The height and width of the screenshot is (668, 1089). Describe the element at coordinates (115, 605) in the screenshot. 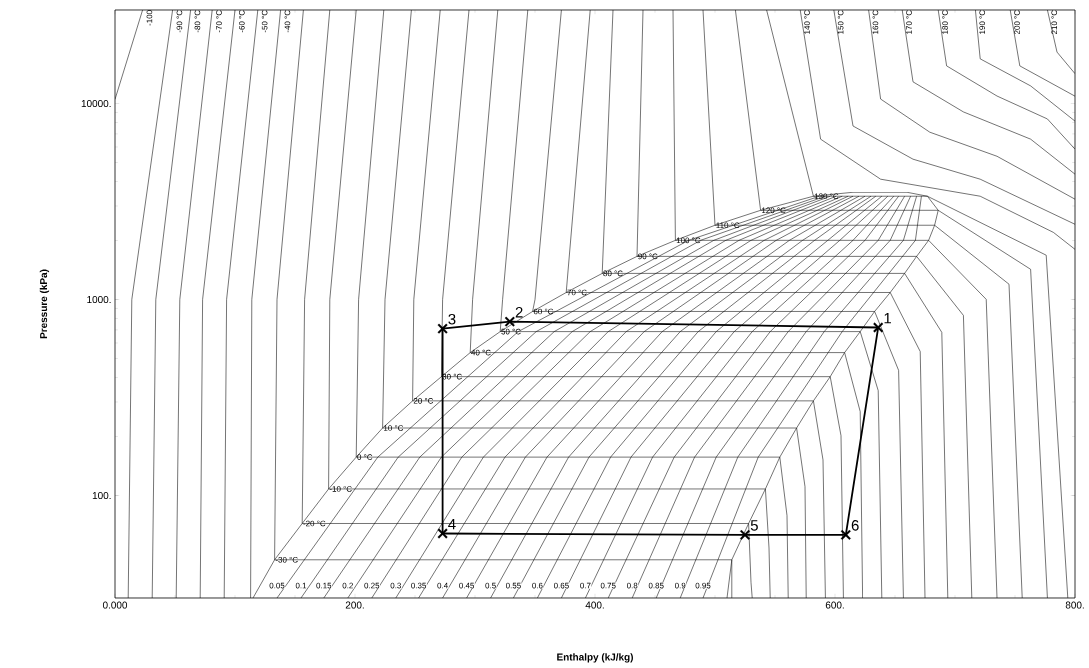

I see `x-tick-label: 0.000` at that location.